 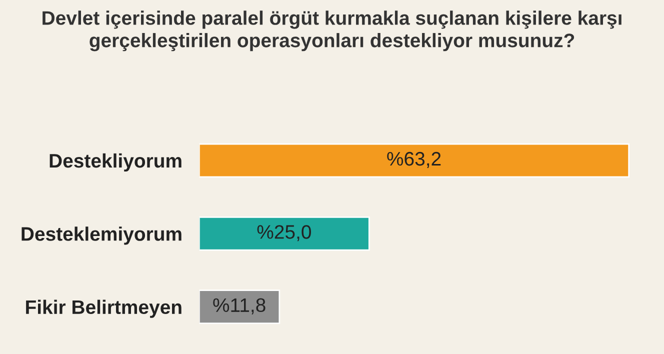 I want to click on data-label: %11,8, so click(x=239, y=306).